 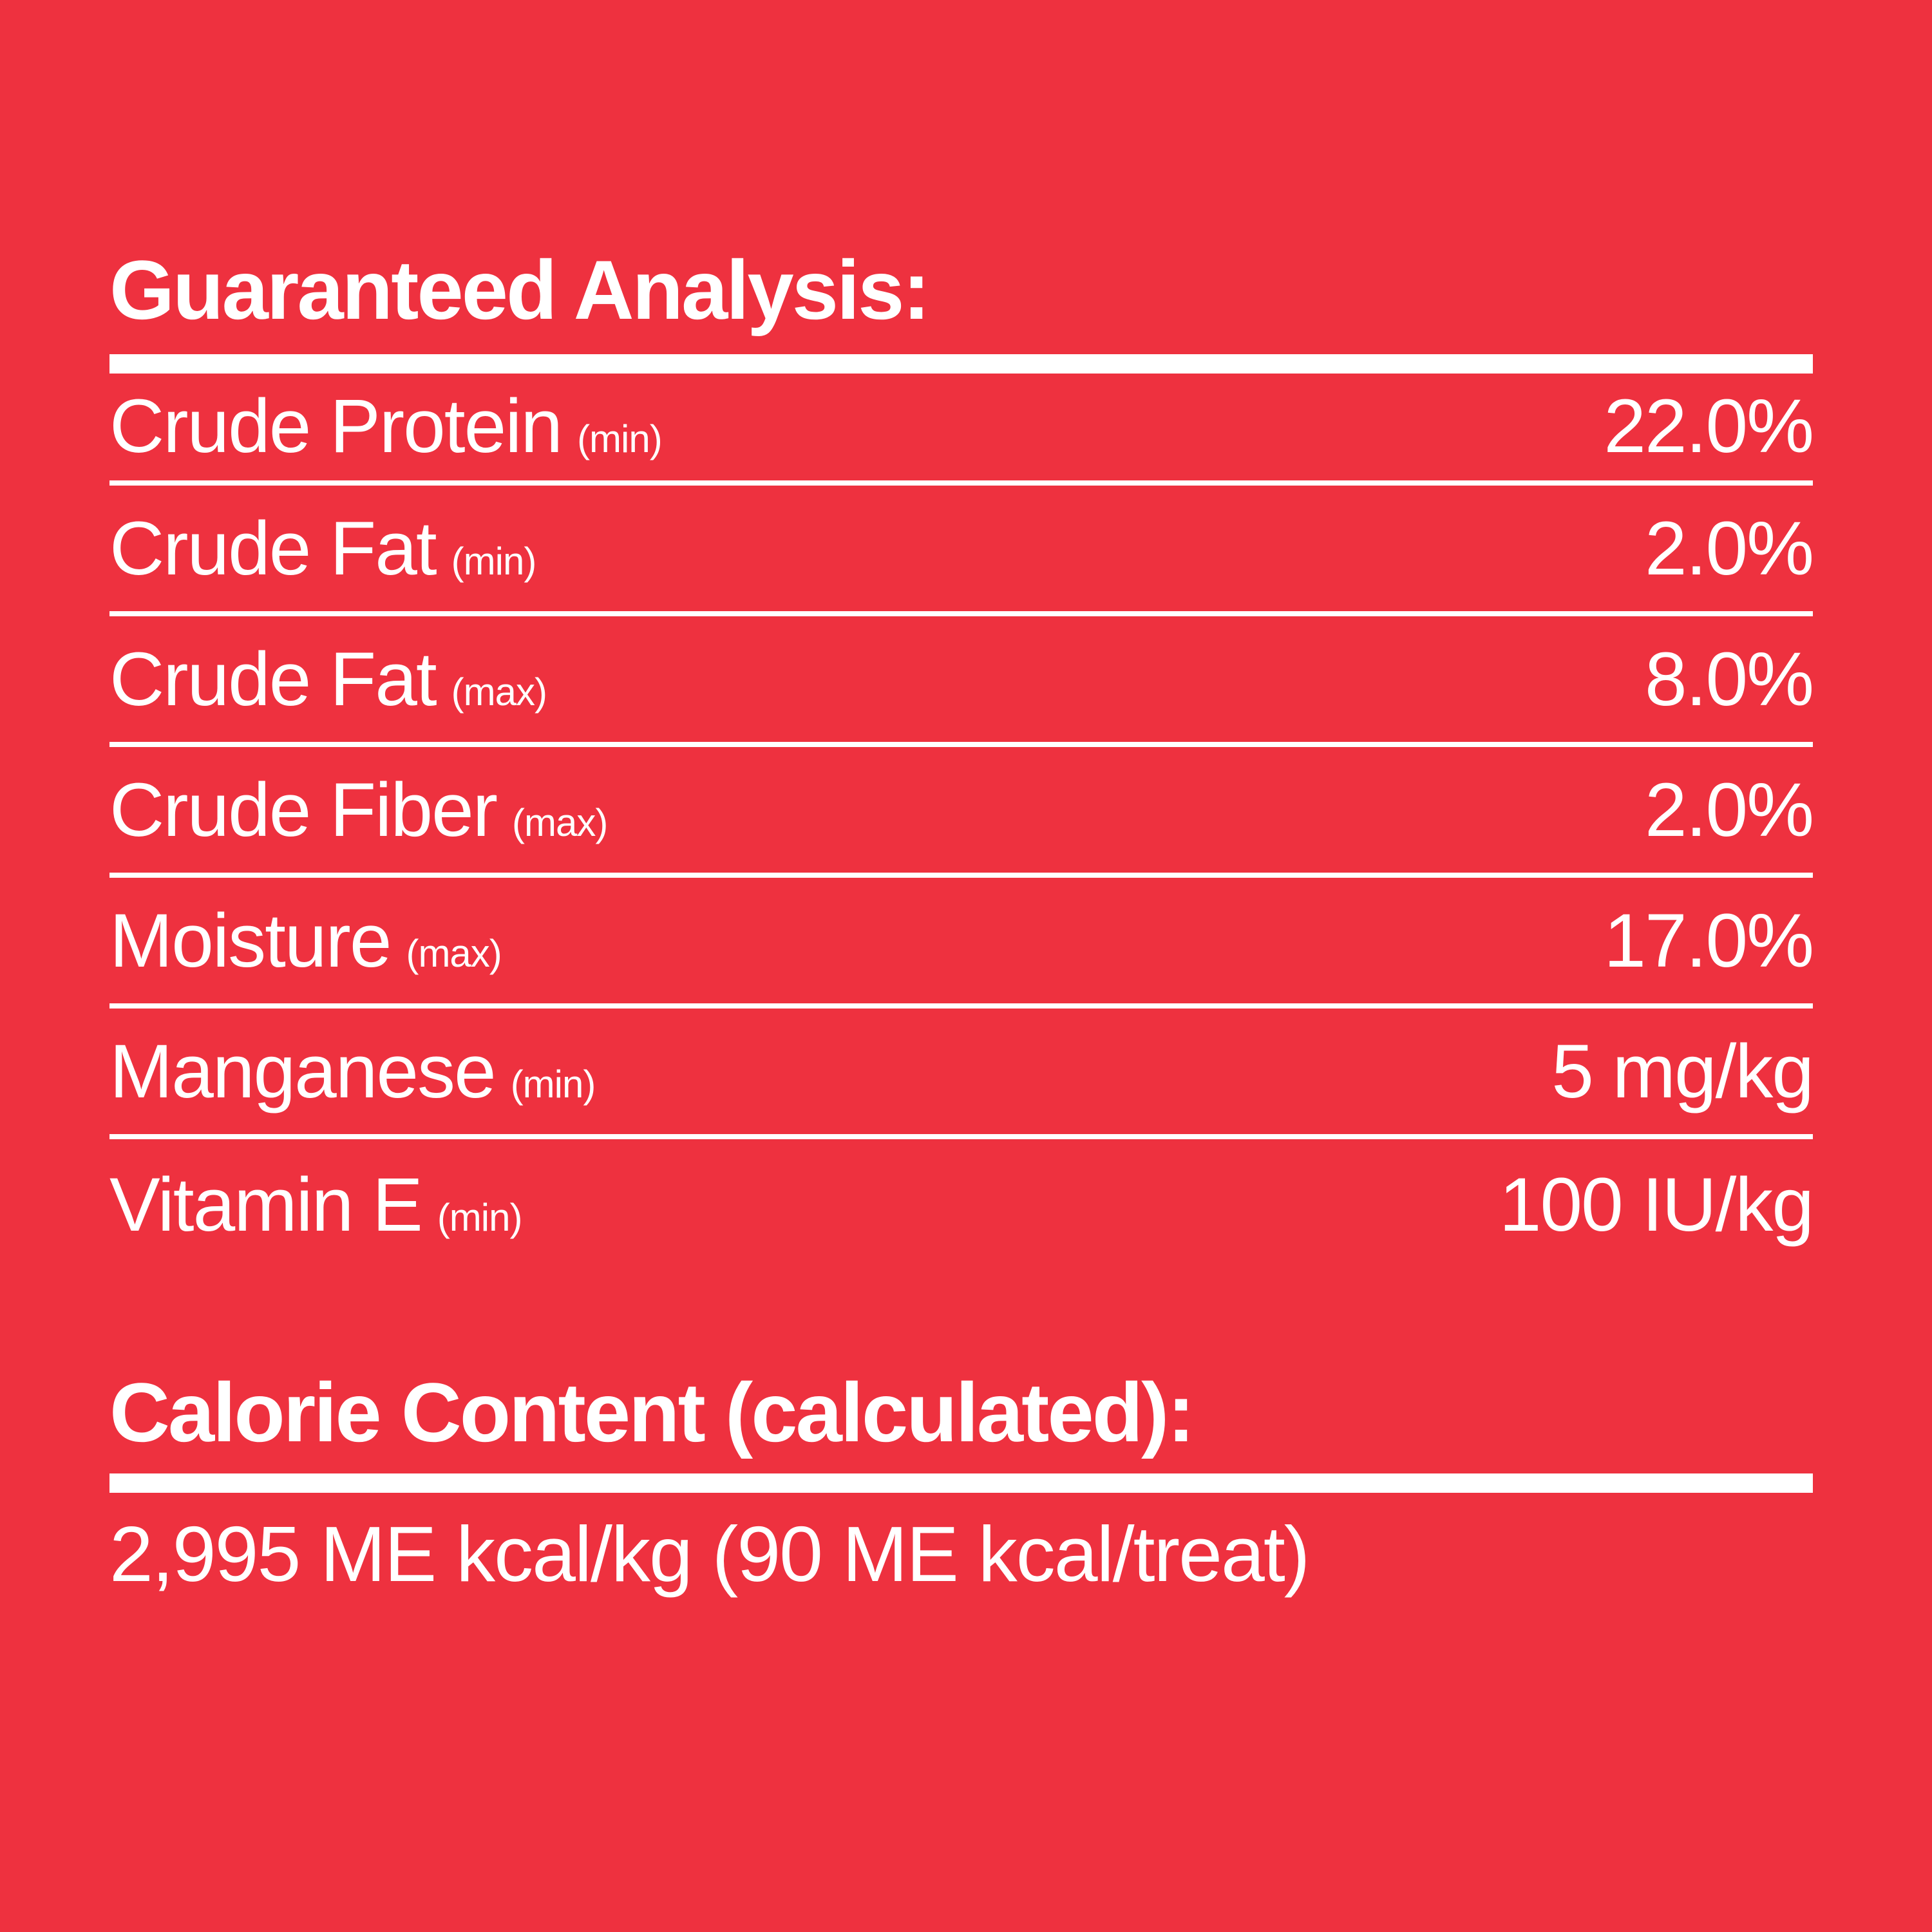 I want to click on guaranteed-analysis-title: Guaranteed Analysis:, so click(x=520, y=290).